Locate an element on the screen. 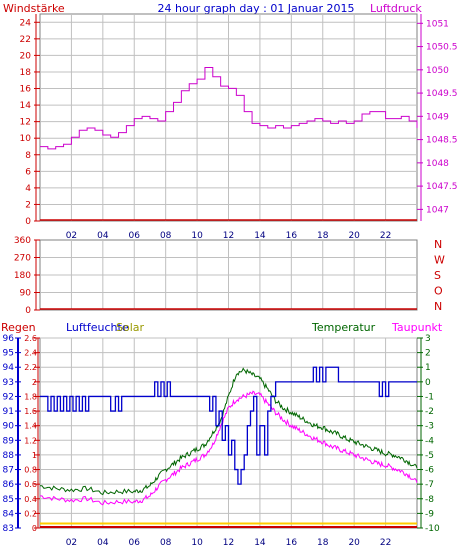 The image size is (467, 560). p3-humidity-tick-label: 87 is located at coordinates (8, 471).